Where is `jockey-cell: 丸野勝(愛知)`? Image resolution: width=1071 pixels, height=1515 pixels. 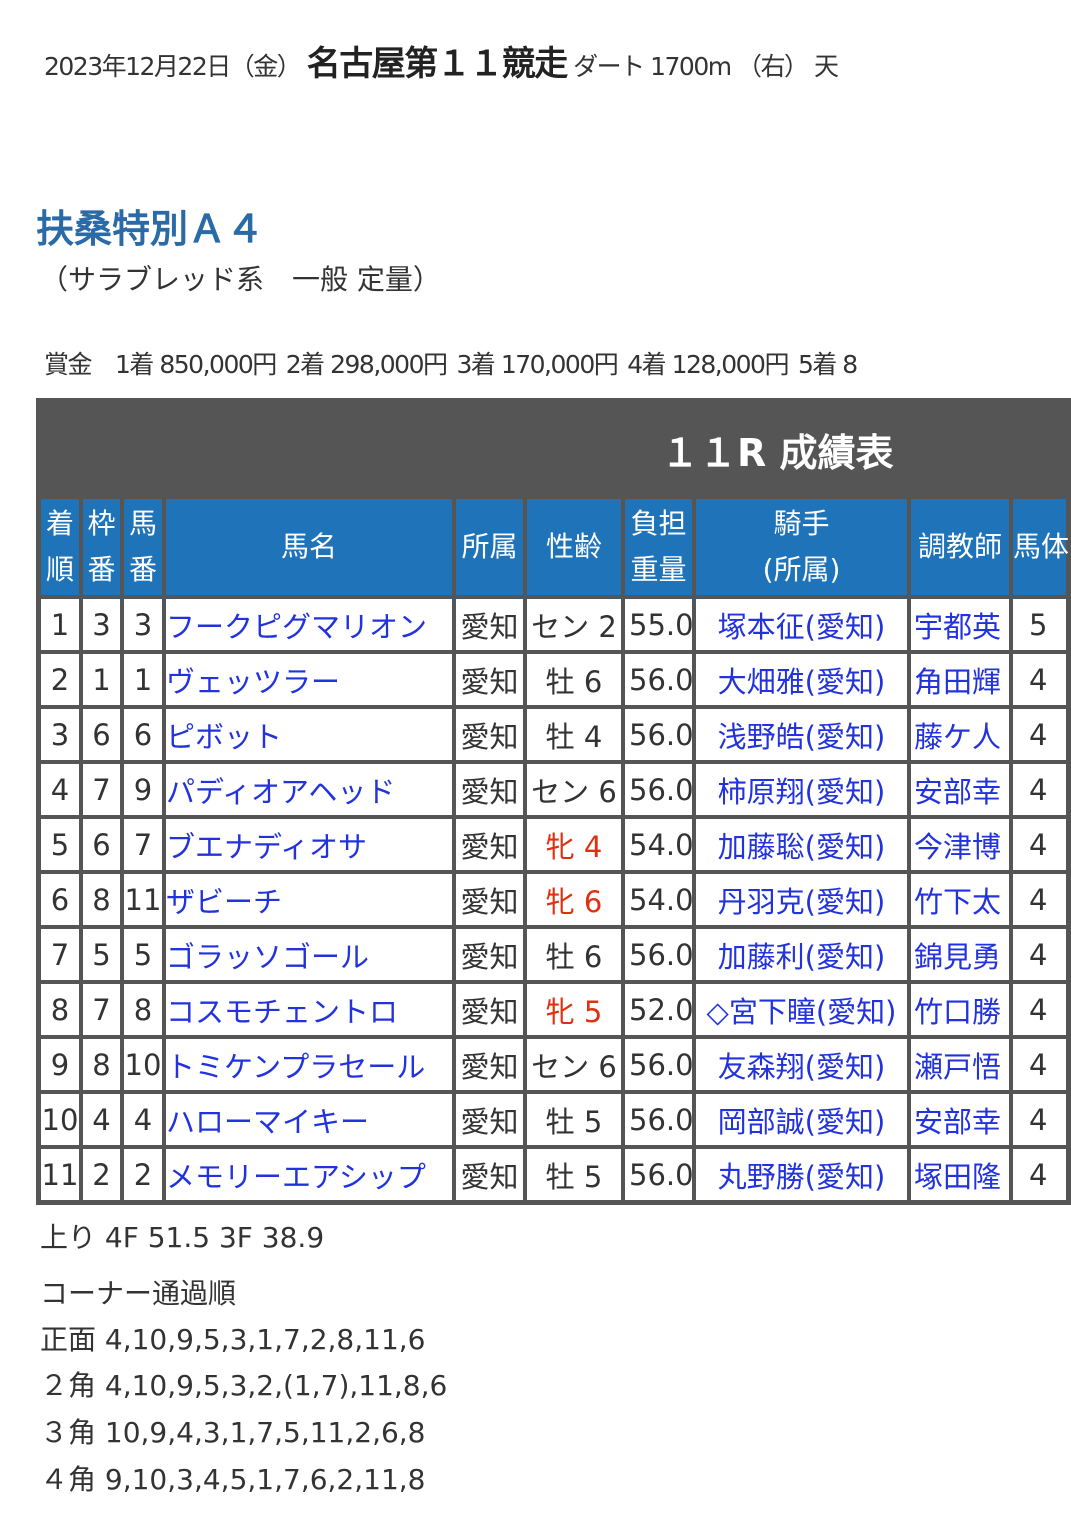
jockey-cell: 丸野勝(愛知) is located at coordinates (801, 1174).